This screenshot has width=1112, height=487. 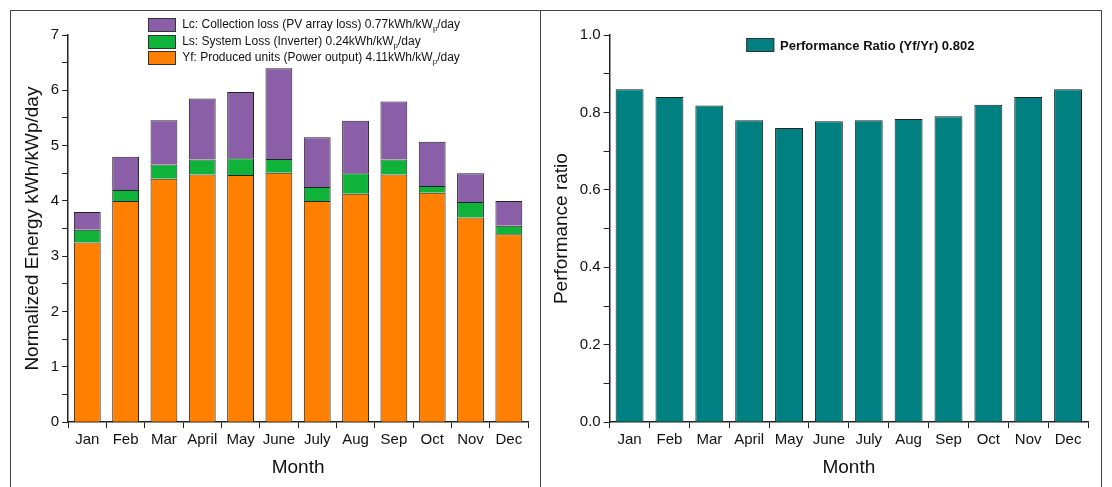 What do you see at coordinates (55, 255) in the screenshot?
I see `y-tick-label: 3` at bounding box center [55, 255].